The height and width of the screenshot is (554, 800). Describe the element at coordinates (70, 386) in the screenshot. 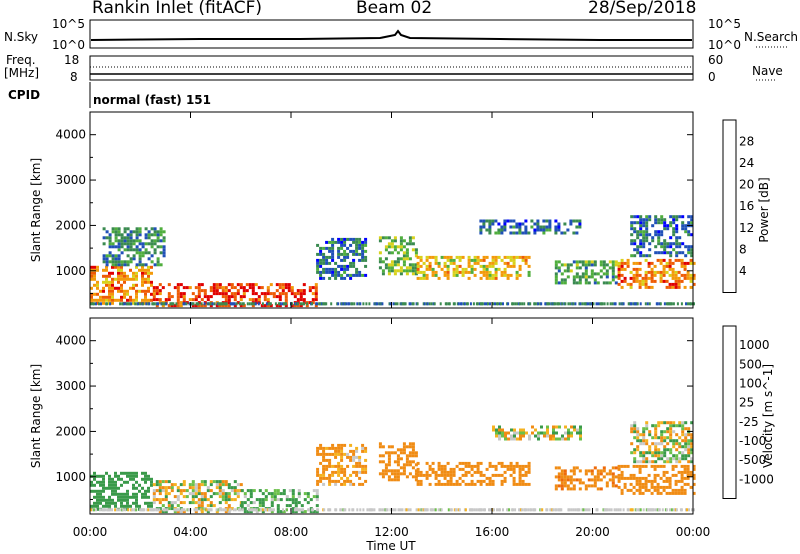

I see `y-tick-label: 3000` at that location.